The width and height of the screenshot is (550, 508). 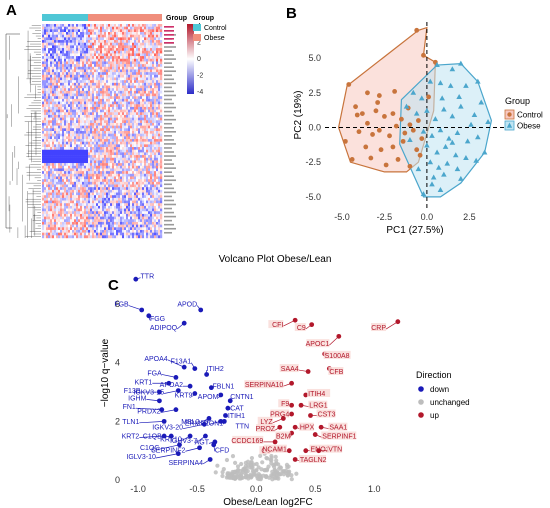 I want to click on pca-xtick: -2.5, so click(x=385, y=217).